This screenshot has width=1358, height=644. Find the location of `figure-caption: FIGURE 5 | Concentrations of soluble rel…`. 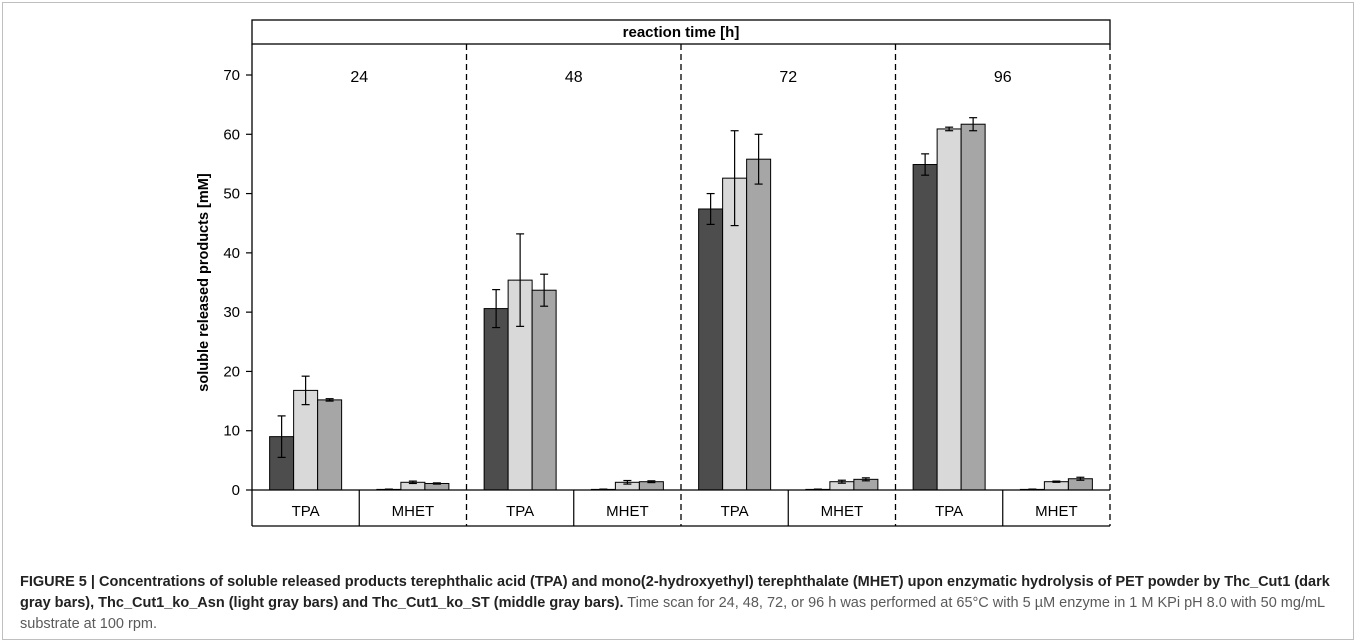

figure-caption: FIGURE 5 | Concentrations of soluble rel… is located at coordinates (680, 603).